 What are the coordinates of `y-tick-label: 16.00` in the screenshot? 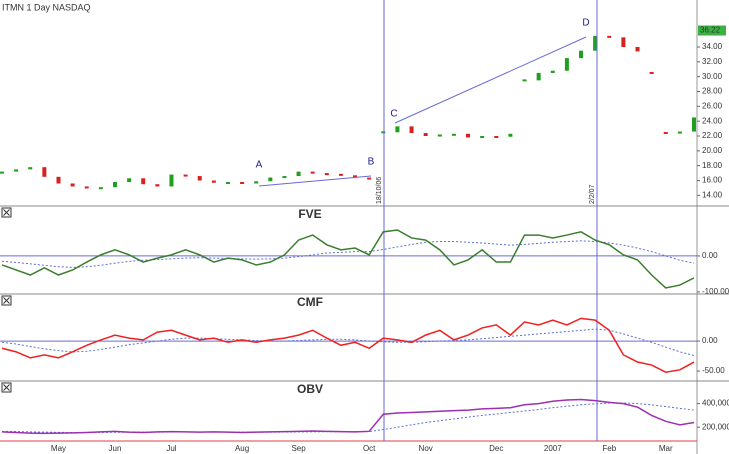 It's located at (712, 180).